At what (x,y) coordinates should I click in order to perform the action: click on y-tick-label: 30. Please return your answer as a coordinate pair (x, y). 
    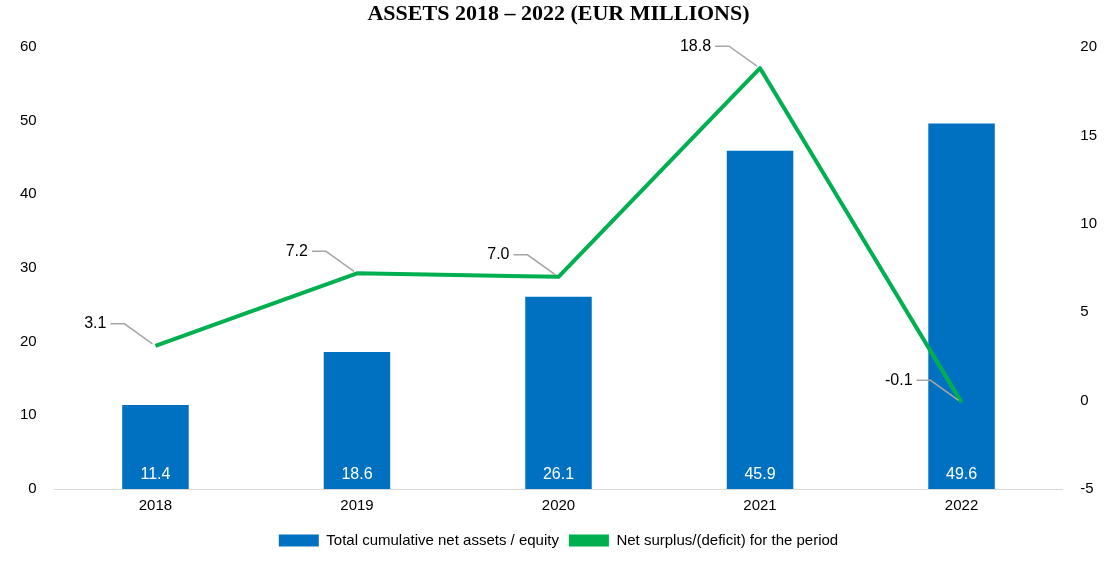
    Looking at the image, I should click on (28, 267).